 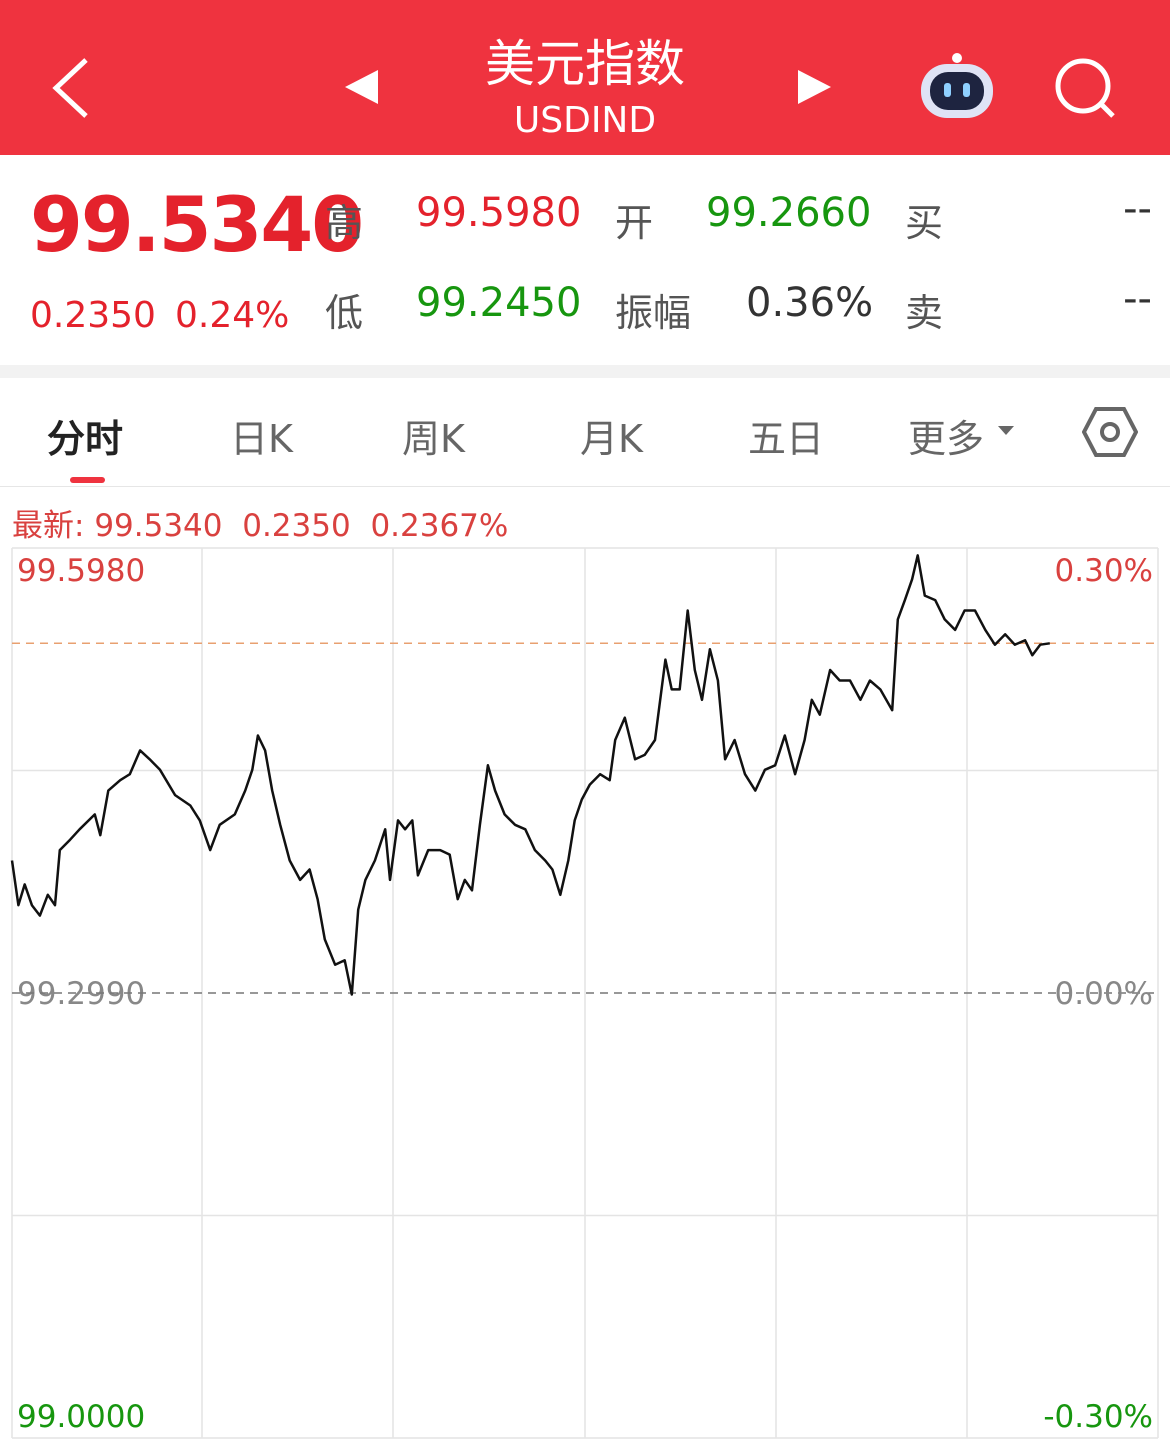 I want to click on separator, so click(x=585, y=371).